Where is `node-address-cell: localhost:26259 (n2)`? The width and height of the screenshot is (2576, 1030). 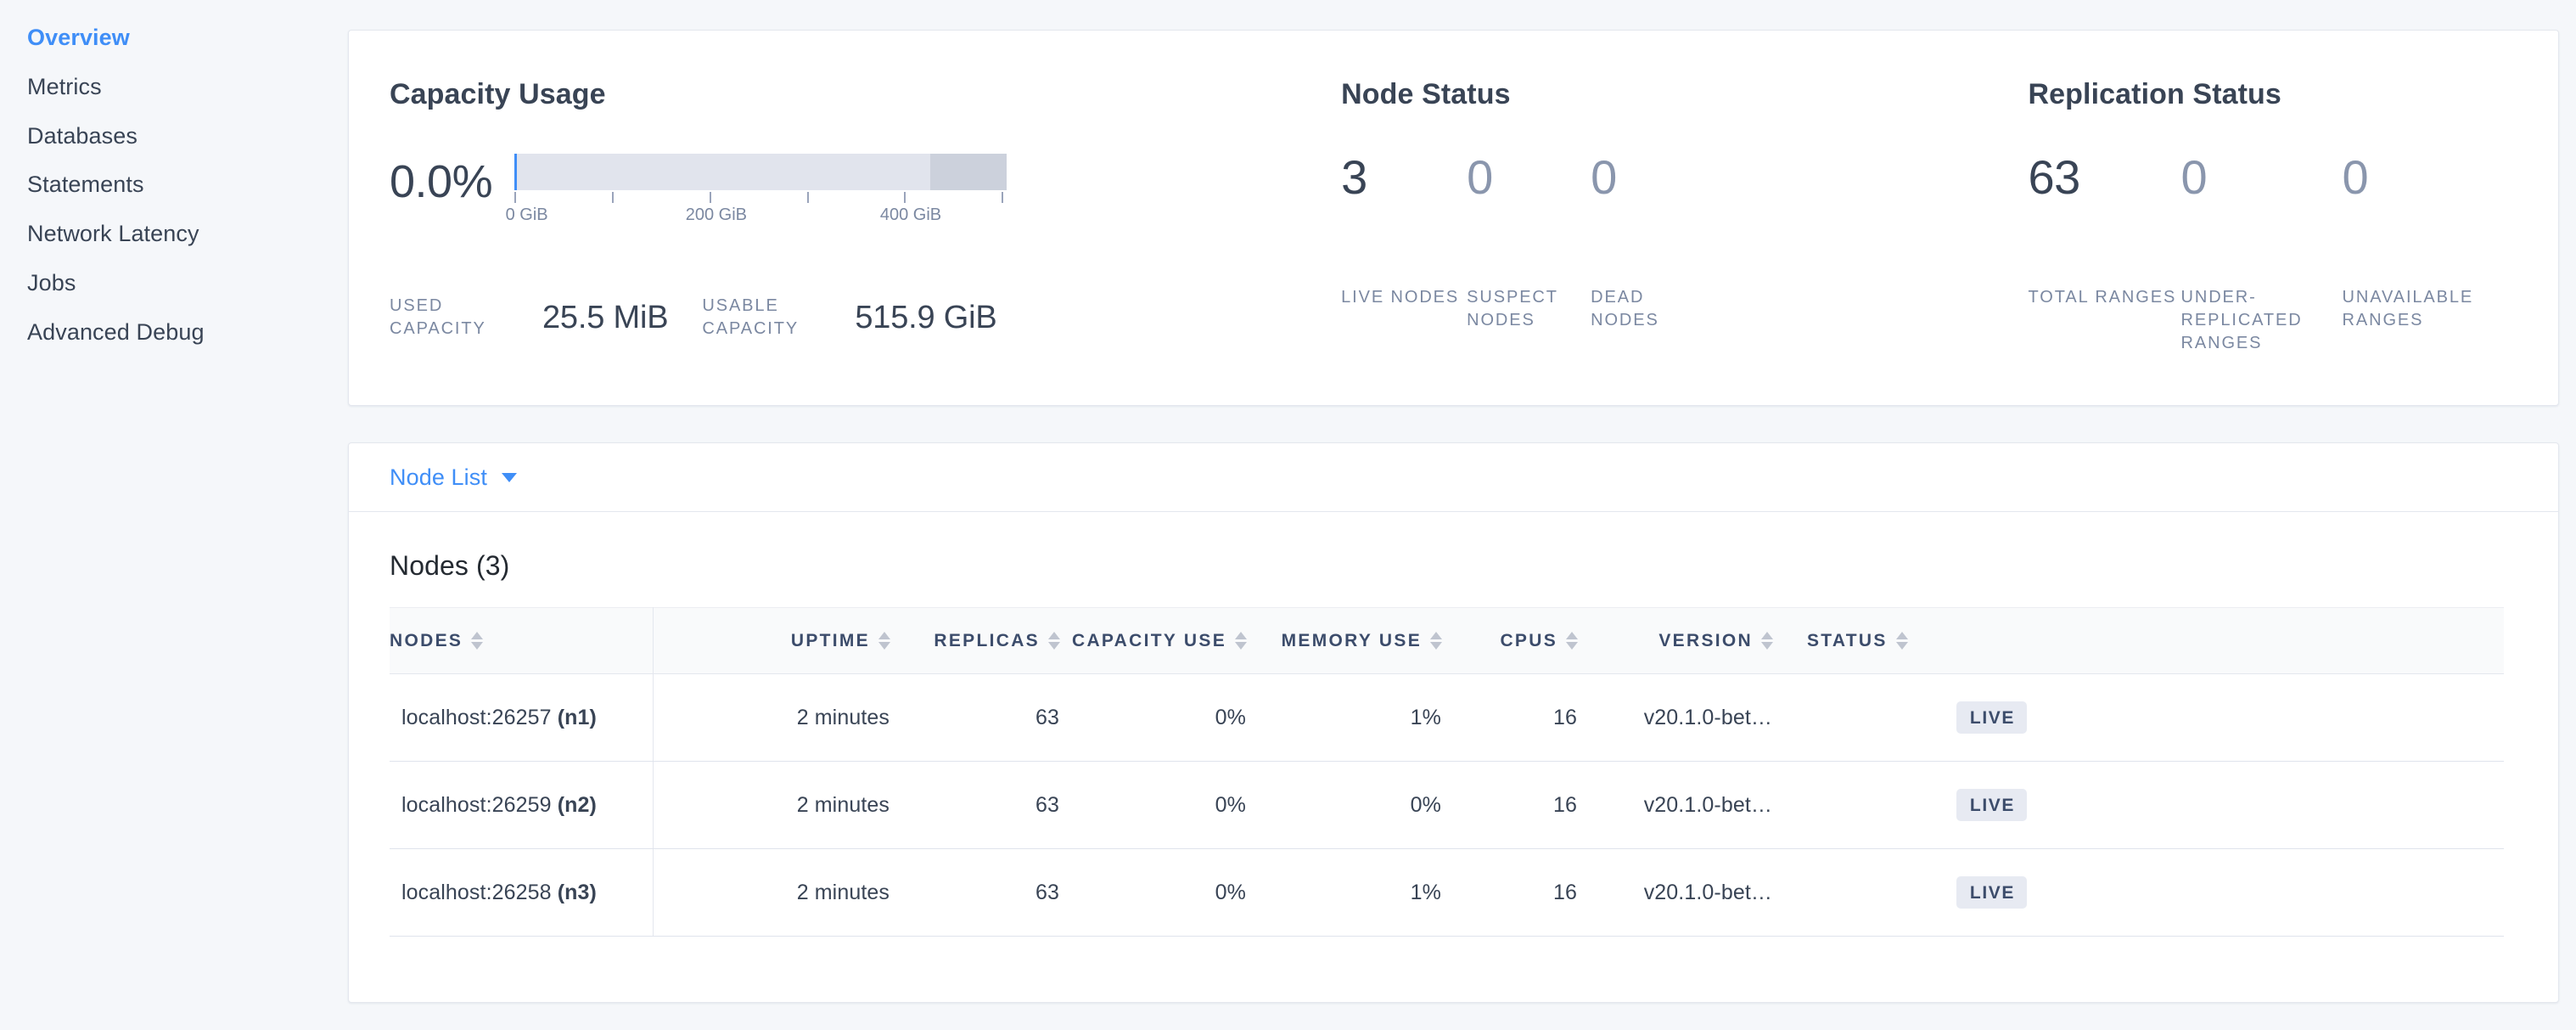 node-address-cell: localhost:26259 (n2) is located at coordinates (522, 805).